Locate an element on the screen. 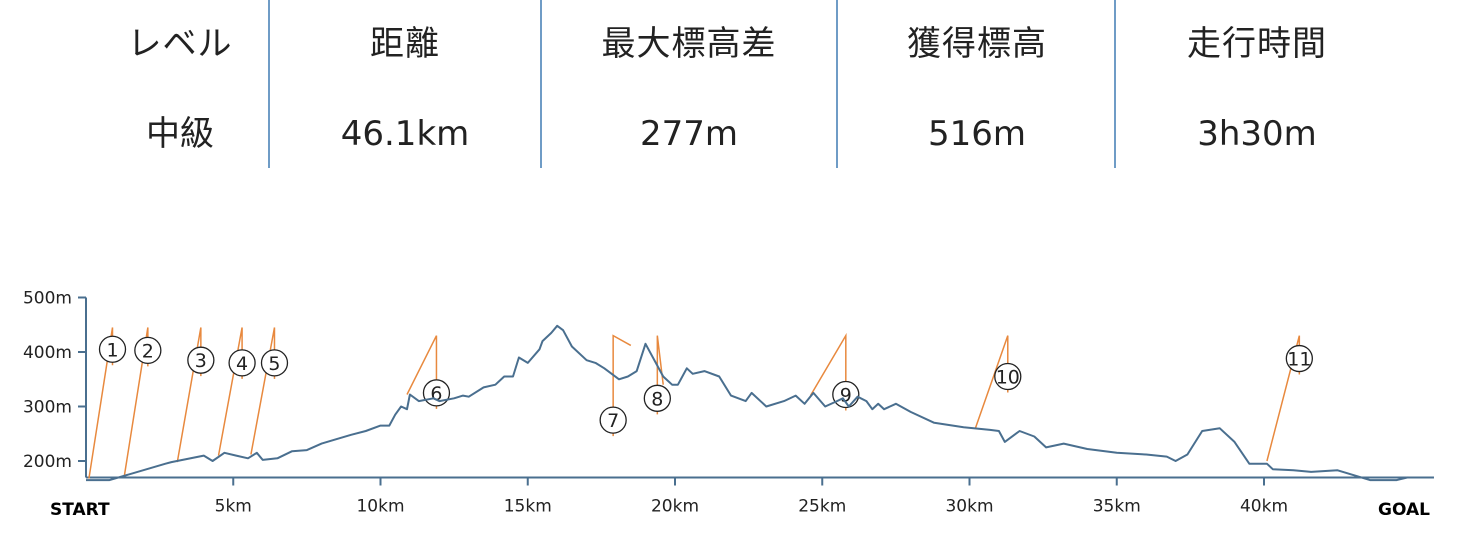  marker-label: 1 is located at coordinates (112, 350).